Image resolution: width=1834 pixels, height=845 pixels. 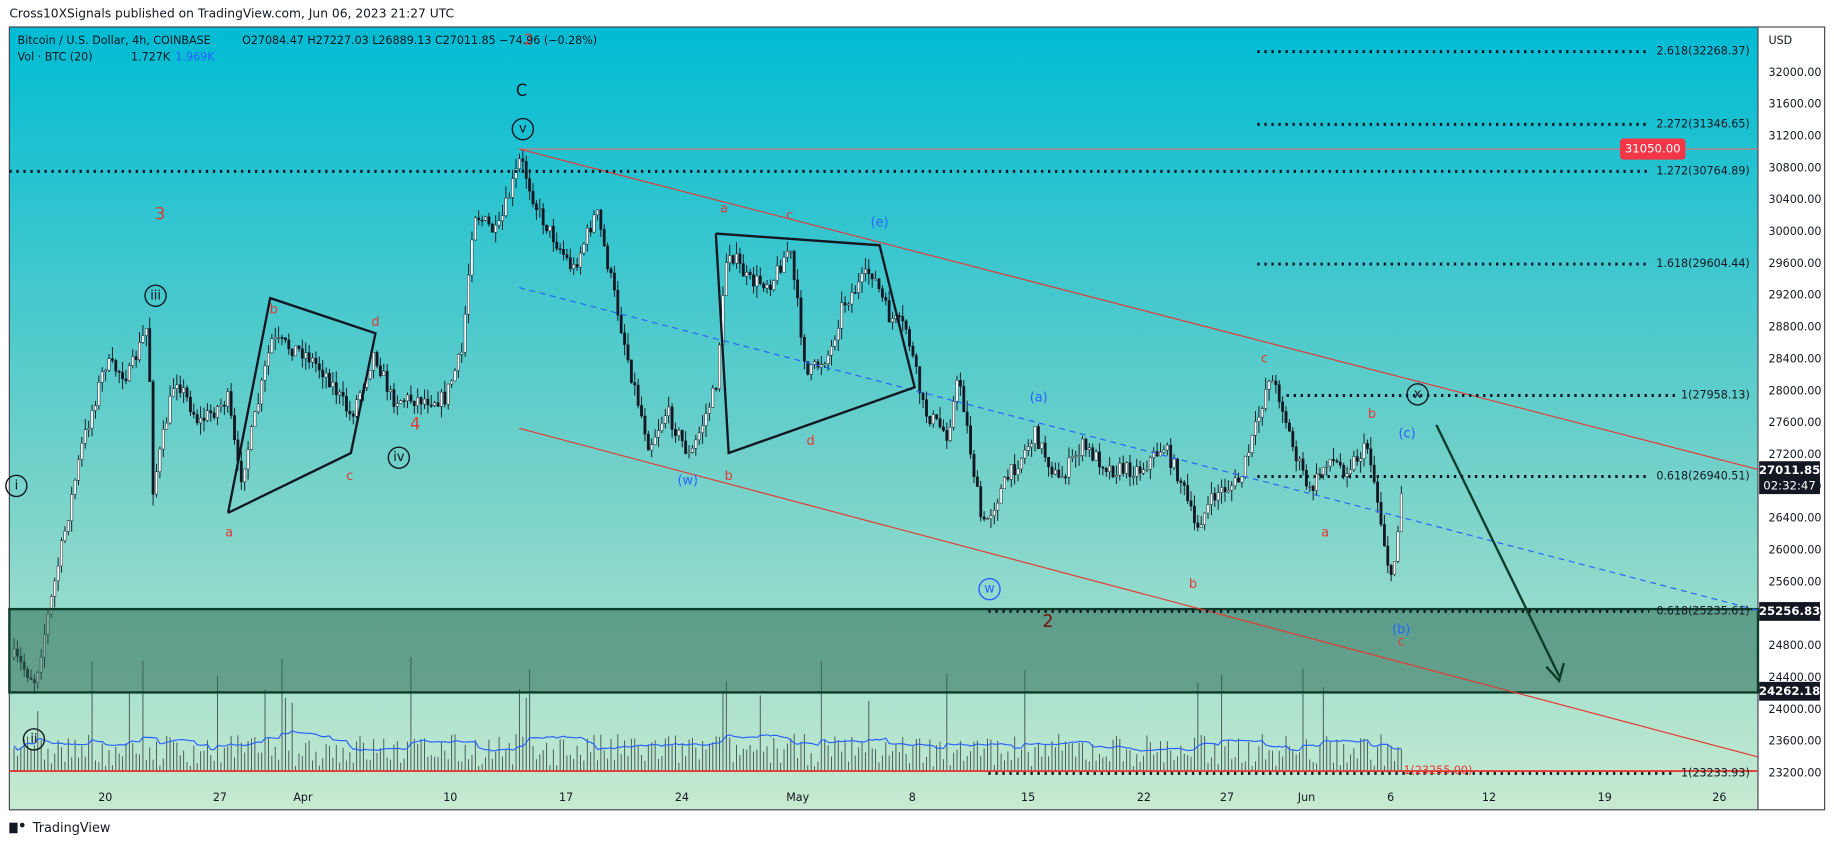 What do you see at coordinates (521, 90) in the screenshot?
I see `wave-label: C` at bounding box center [521, 90].